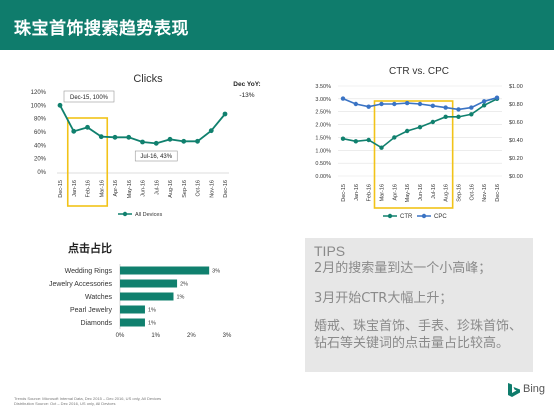  Describe the element at coordinates (227, 336) in the screenshot. I see `bar-xtick-label: 3%` at that location.